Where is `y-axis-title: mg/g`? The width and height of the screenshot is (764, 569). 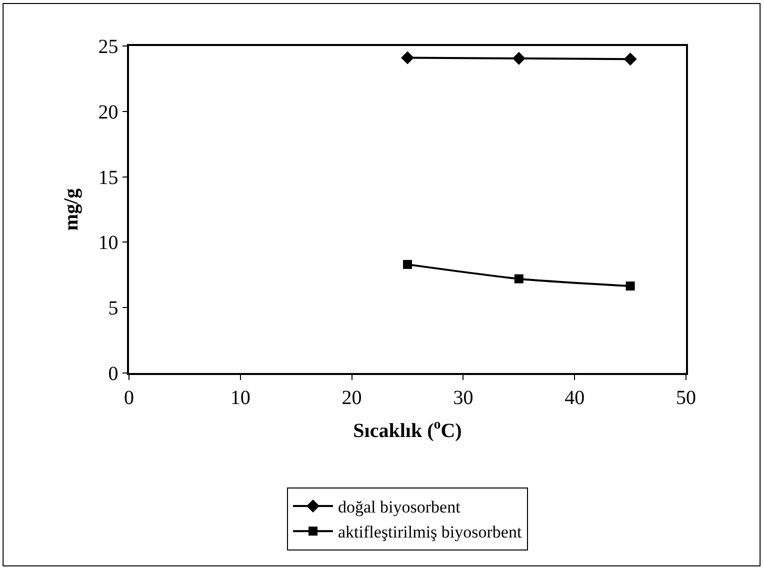
y-axis-title: mg/g is located at coordinates (71, 209).